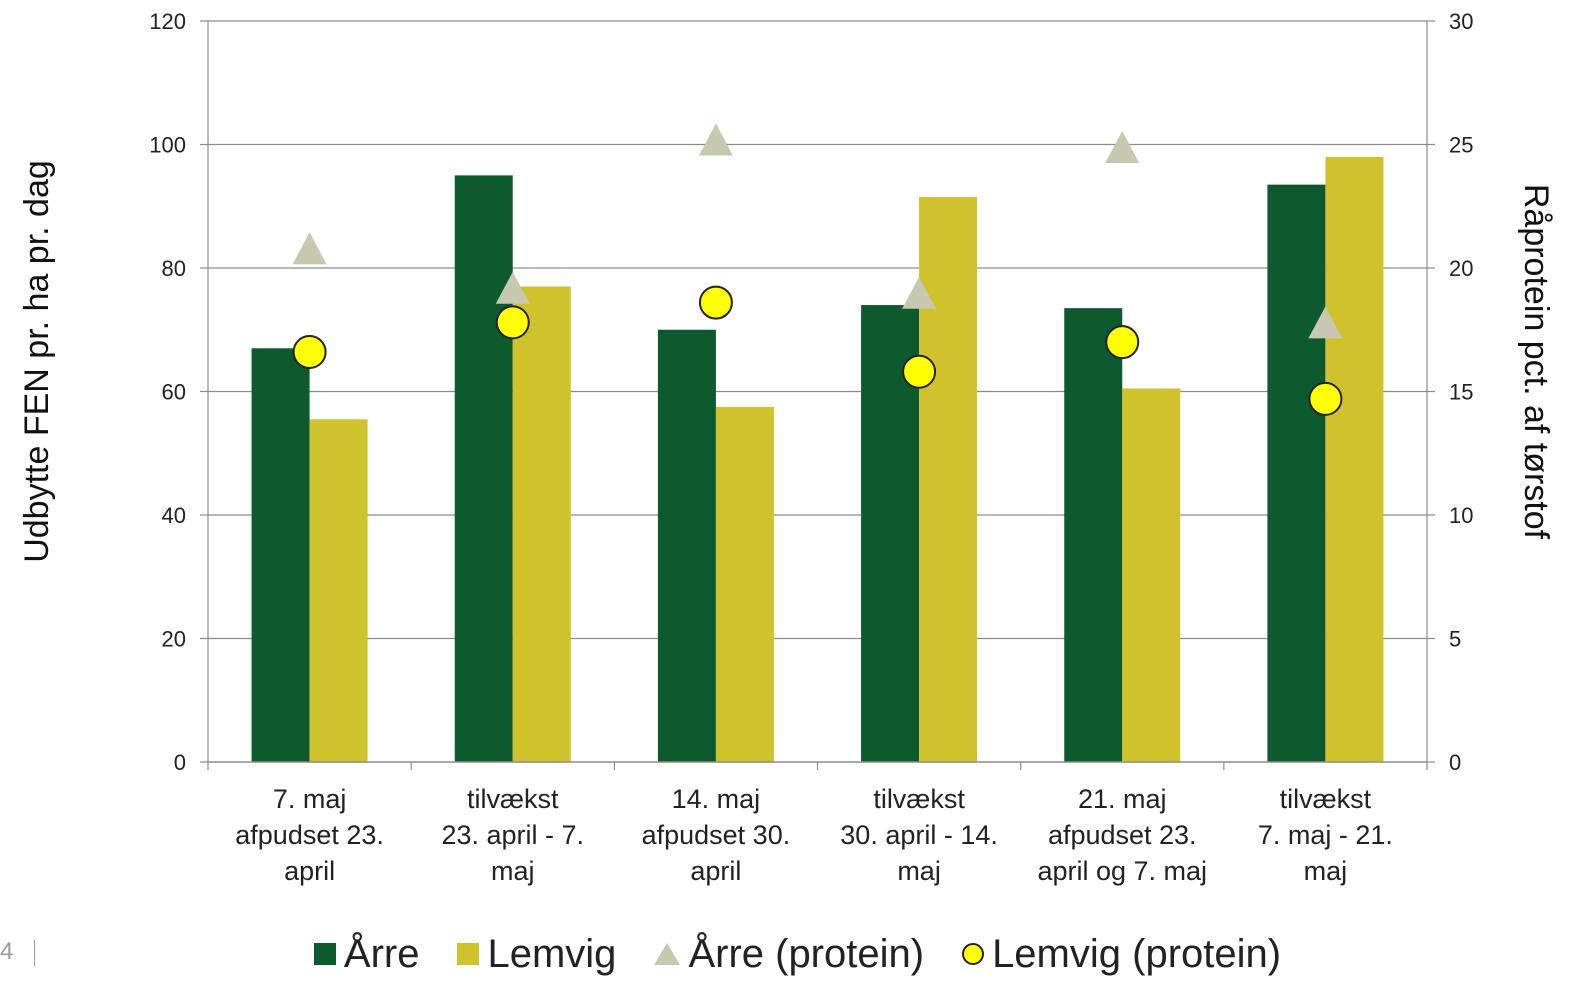  I want to click on y2-tick-label: 15, so click(1461, 392).